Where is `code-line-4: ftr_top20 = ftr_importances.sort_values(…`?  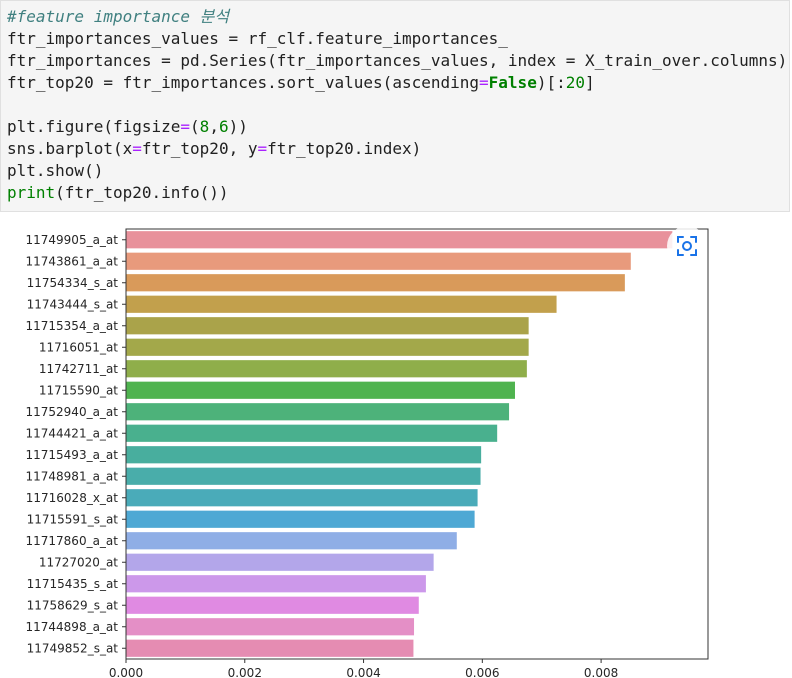 code-line-4: ftr_top20 = ftr_importances.sort_values(… is located at coordinates (301, 82).